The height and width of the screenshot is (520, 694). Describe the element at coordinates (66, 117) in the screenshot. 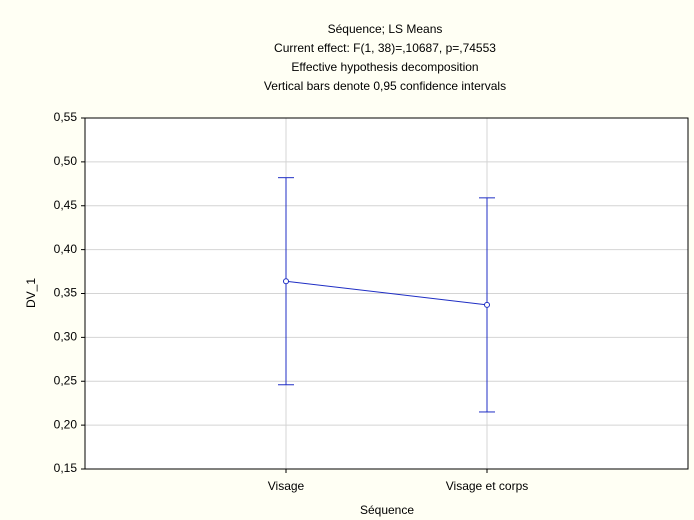

I see `y-tick-label: 0,55` at that location.